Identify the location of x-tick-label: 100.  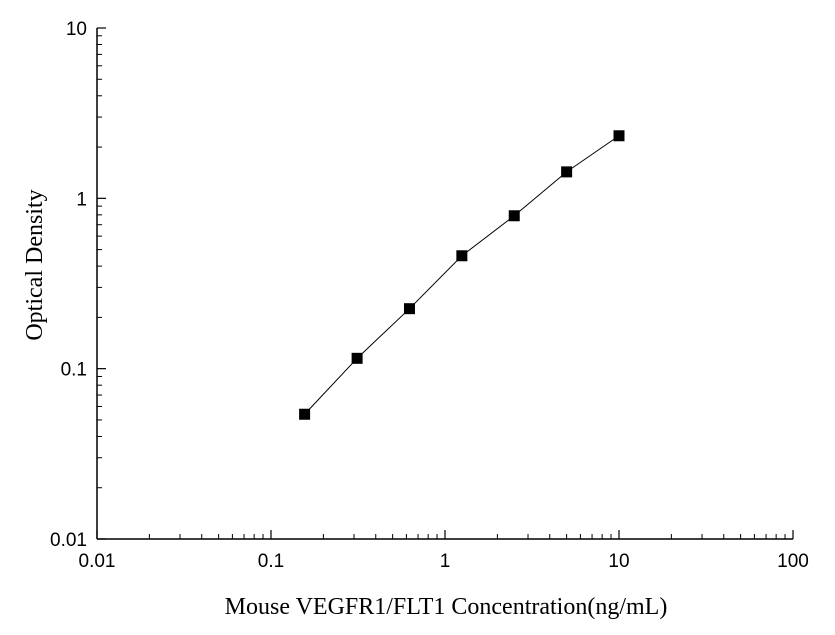
(793, 561).